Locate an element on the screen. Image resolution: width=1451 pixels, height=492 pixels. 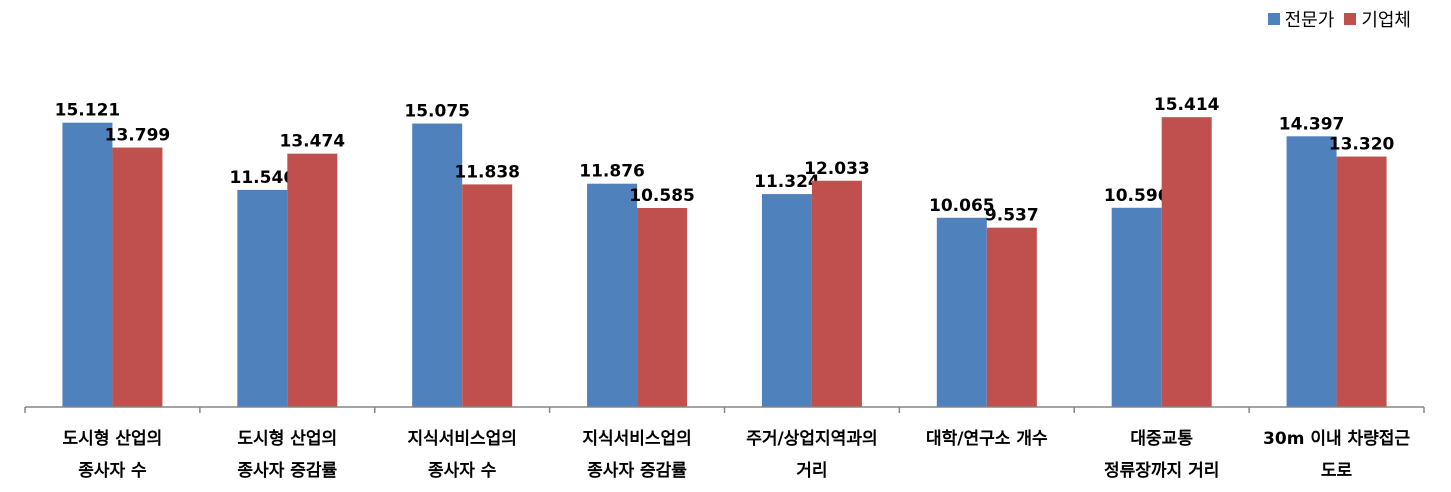
category-label-3-line-1: 종사자 증감률 is located at coordinates (637, 471).